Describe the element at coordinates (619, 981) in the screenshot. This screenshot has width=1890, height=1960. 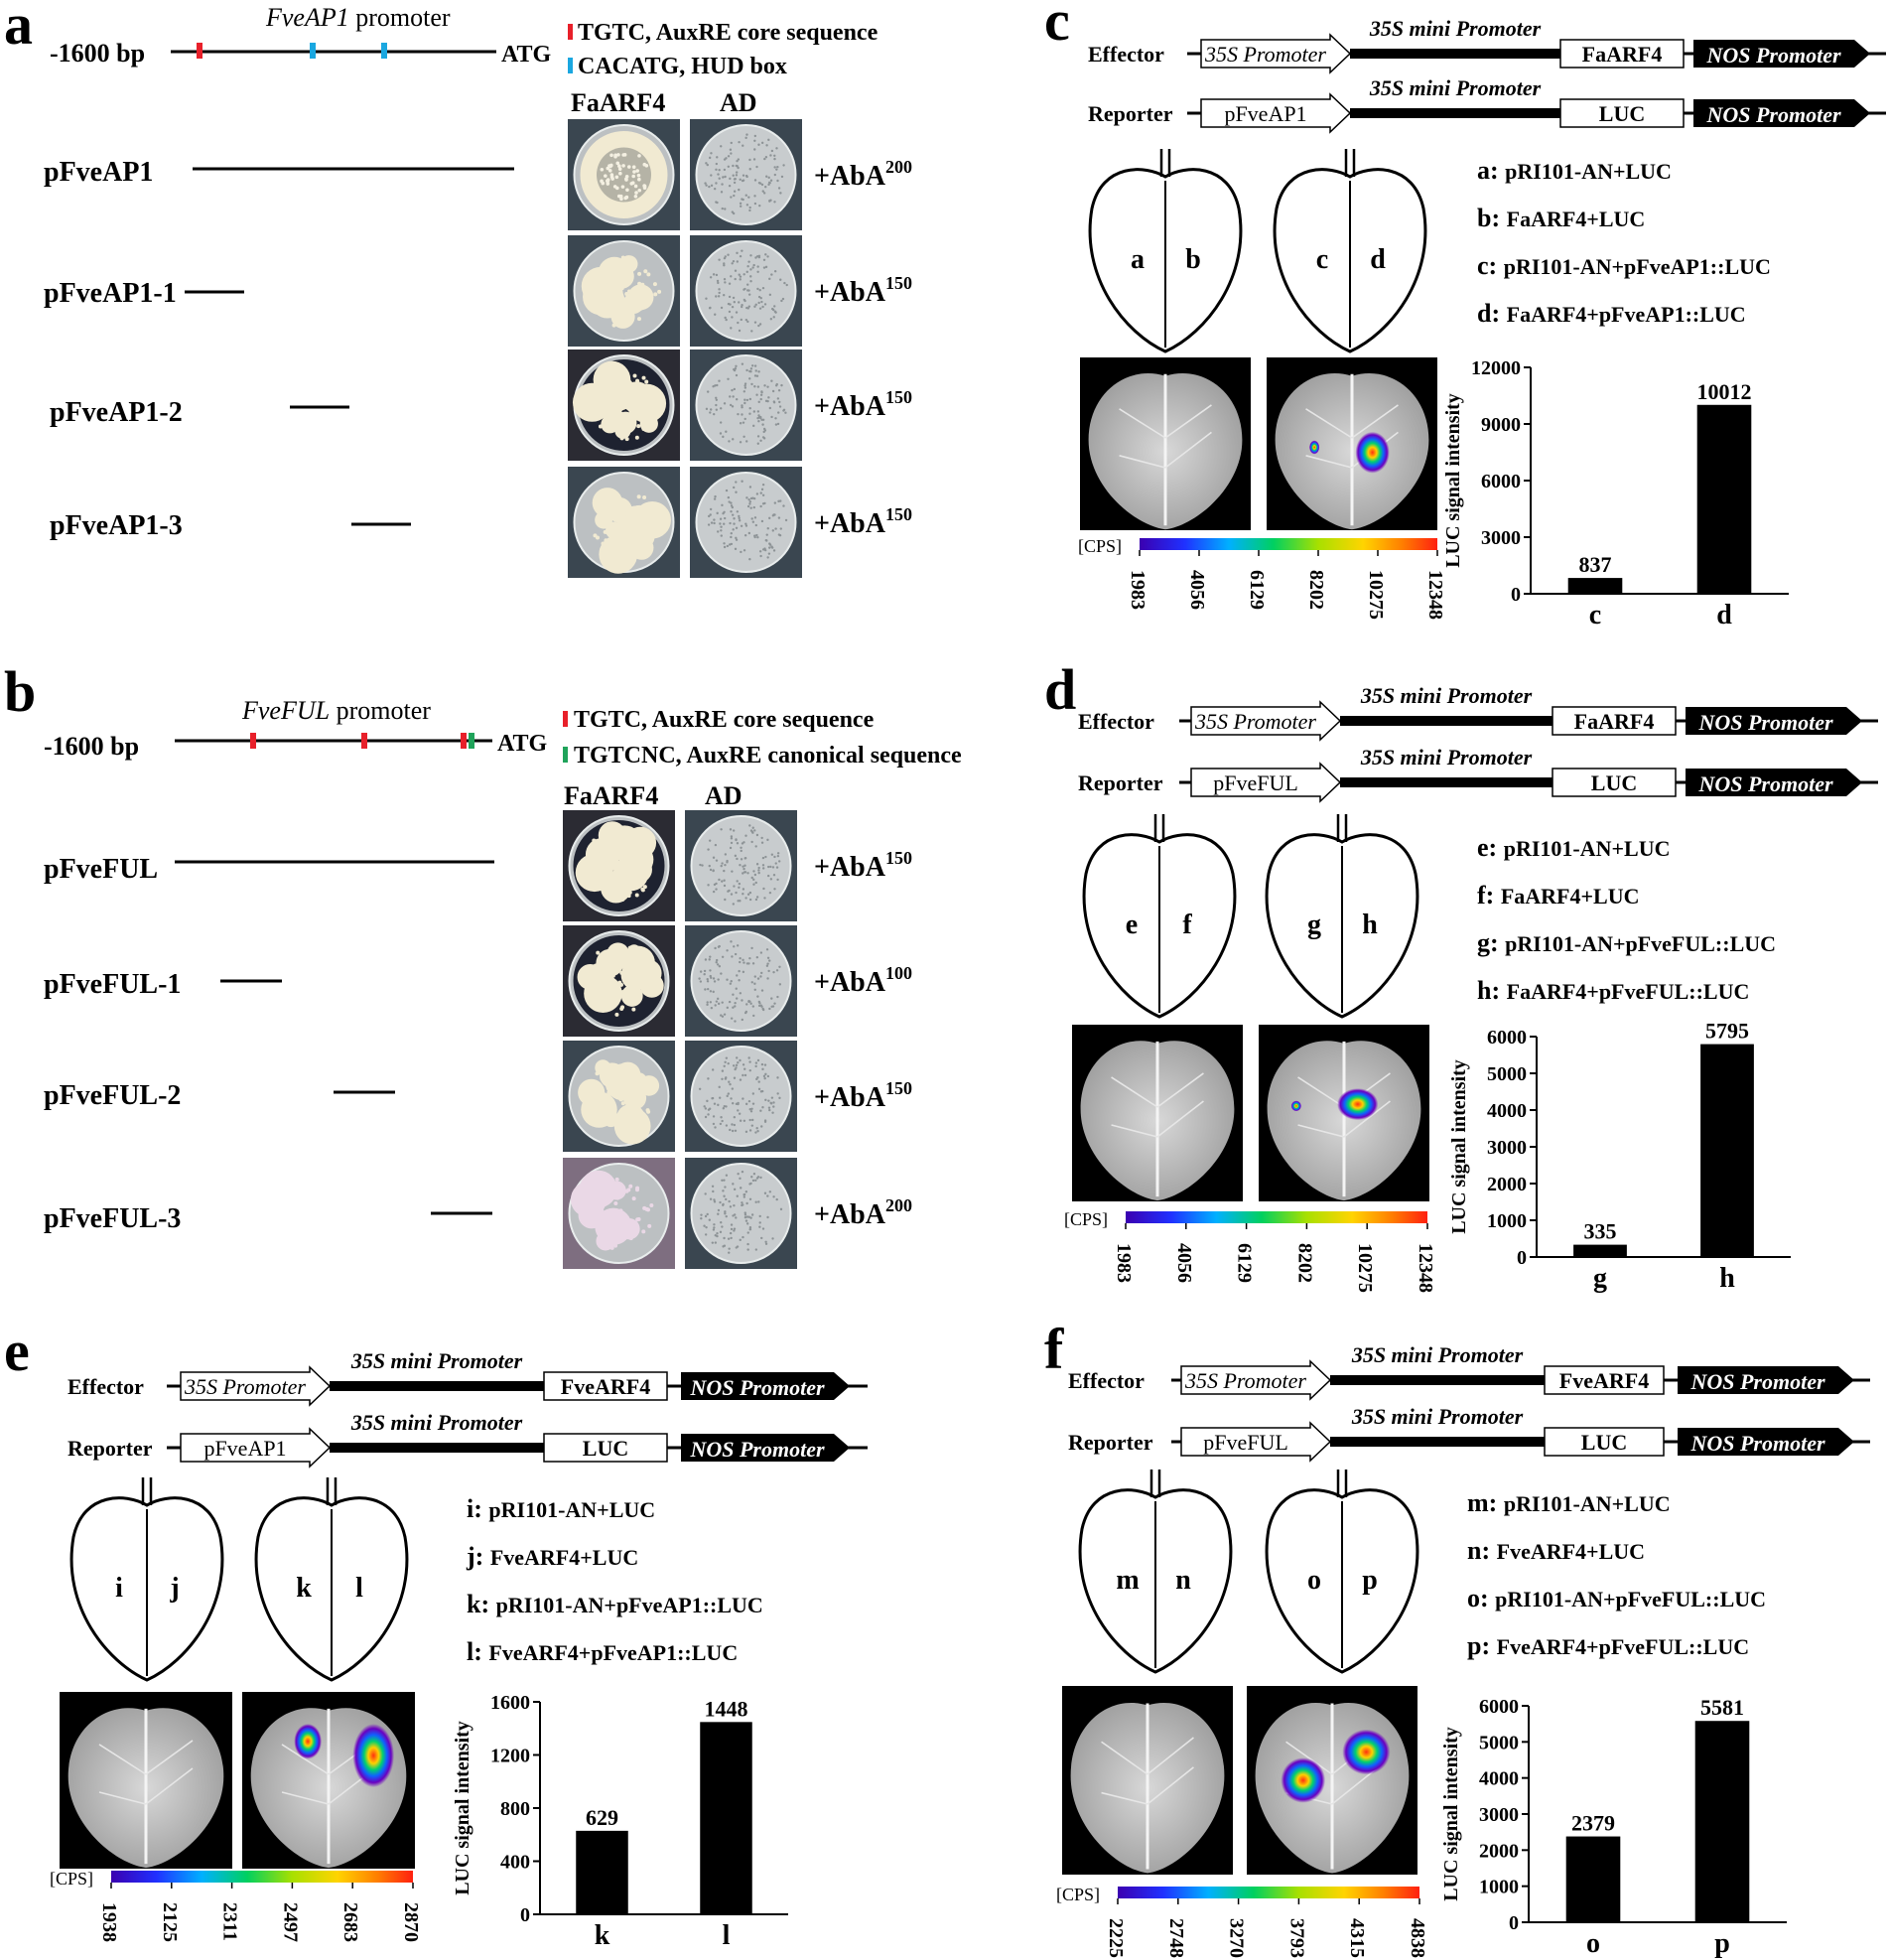
I see `yeast-plate` at that location.